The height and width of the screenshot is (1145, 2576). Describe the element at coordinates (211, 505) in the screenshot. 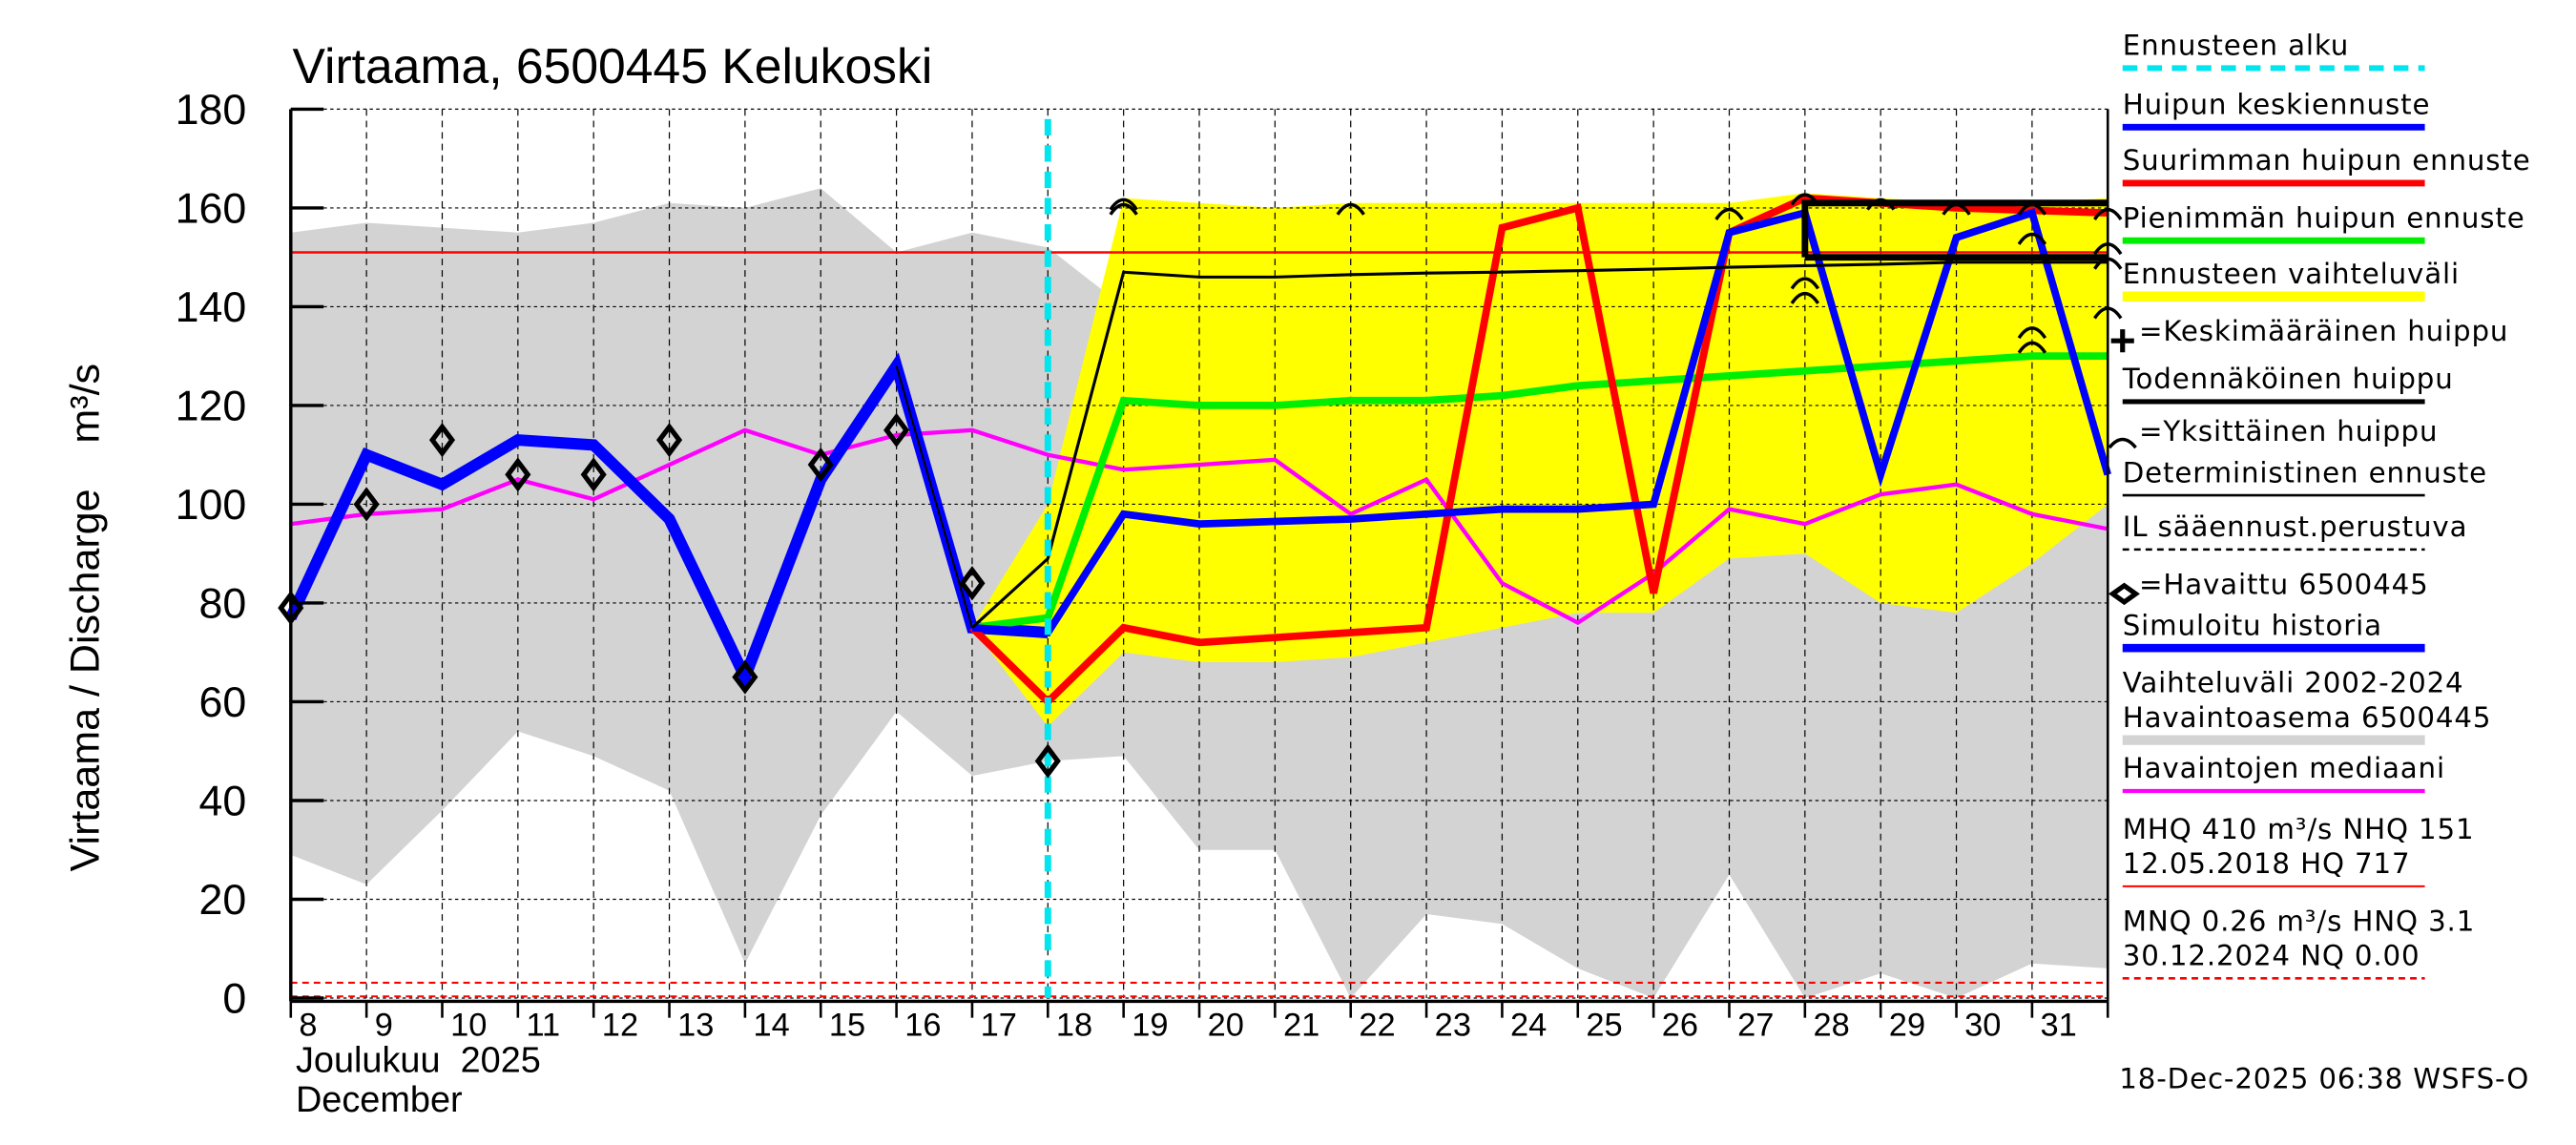

I see `y-tick-label: 100` at that location.